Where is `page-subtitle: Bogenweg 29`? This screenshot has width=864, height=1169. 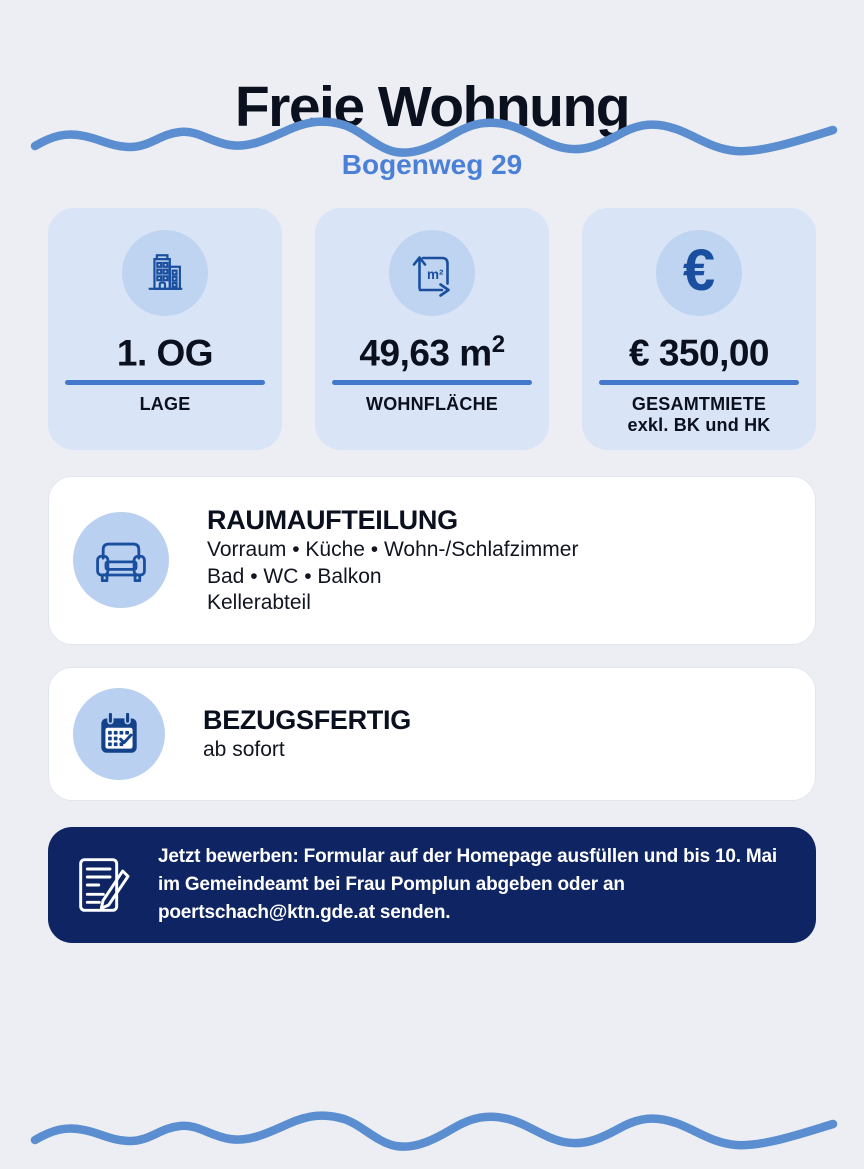 page-subtitle: Bogenweg 29 is located at coordinates (432, 164).